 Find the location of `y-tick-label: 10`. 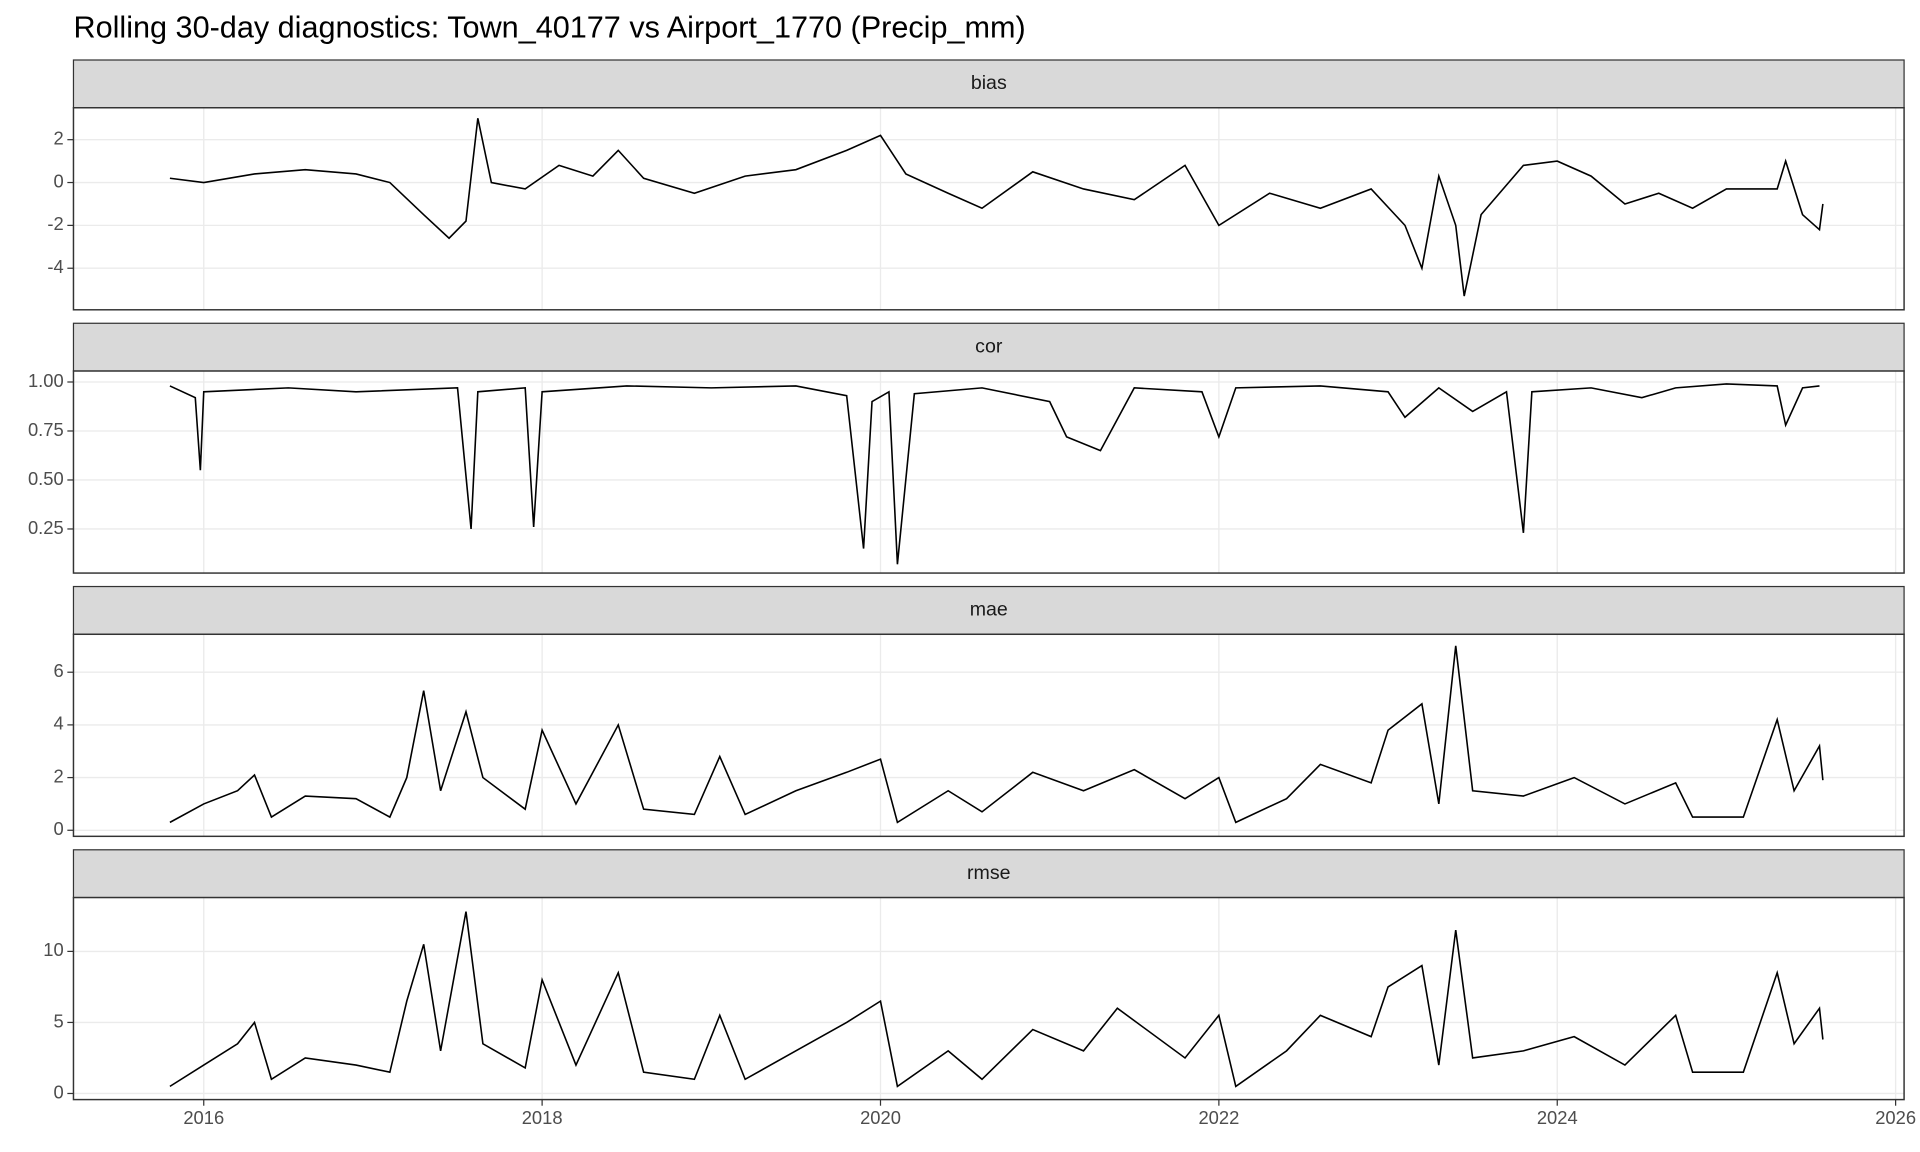

y-tick-label: 10 is located at coordinates (53, 949).